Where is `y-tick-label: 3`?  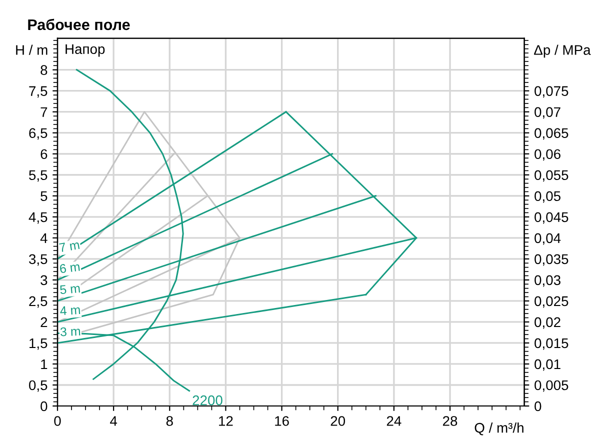
y-tick-label: 3 is located at coordinates (44, 280).